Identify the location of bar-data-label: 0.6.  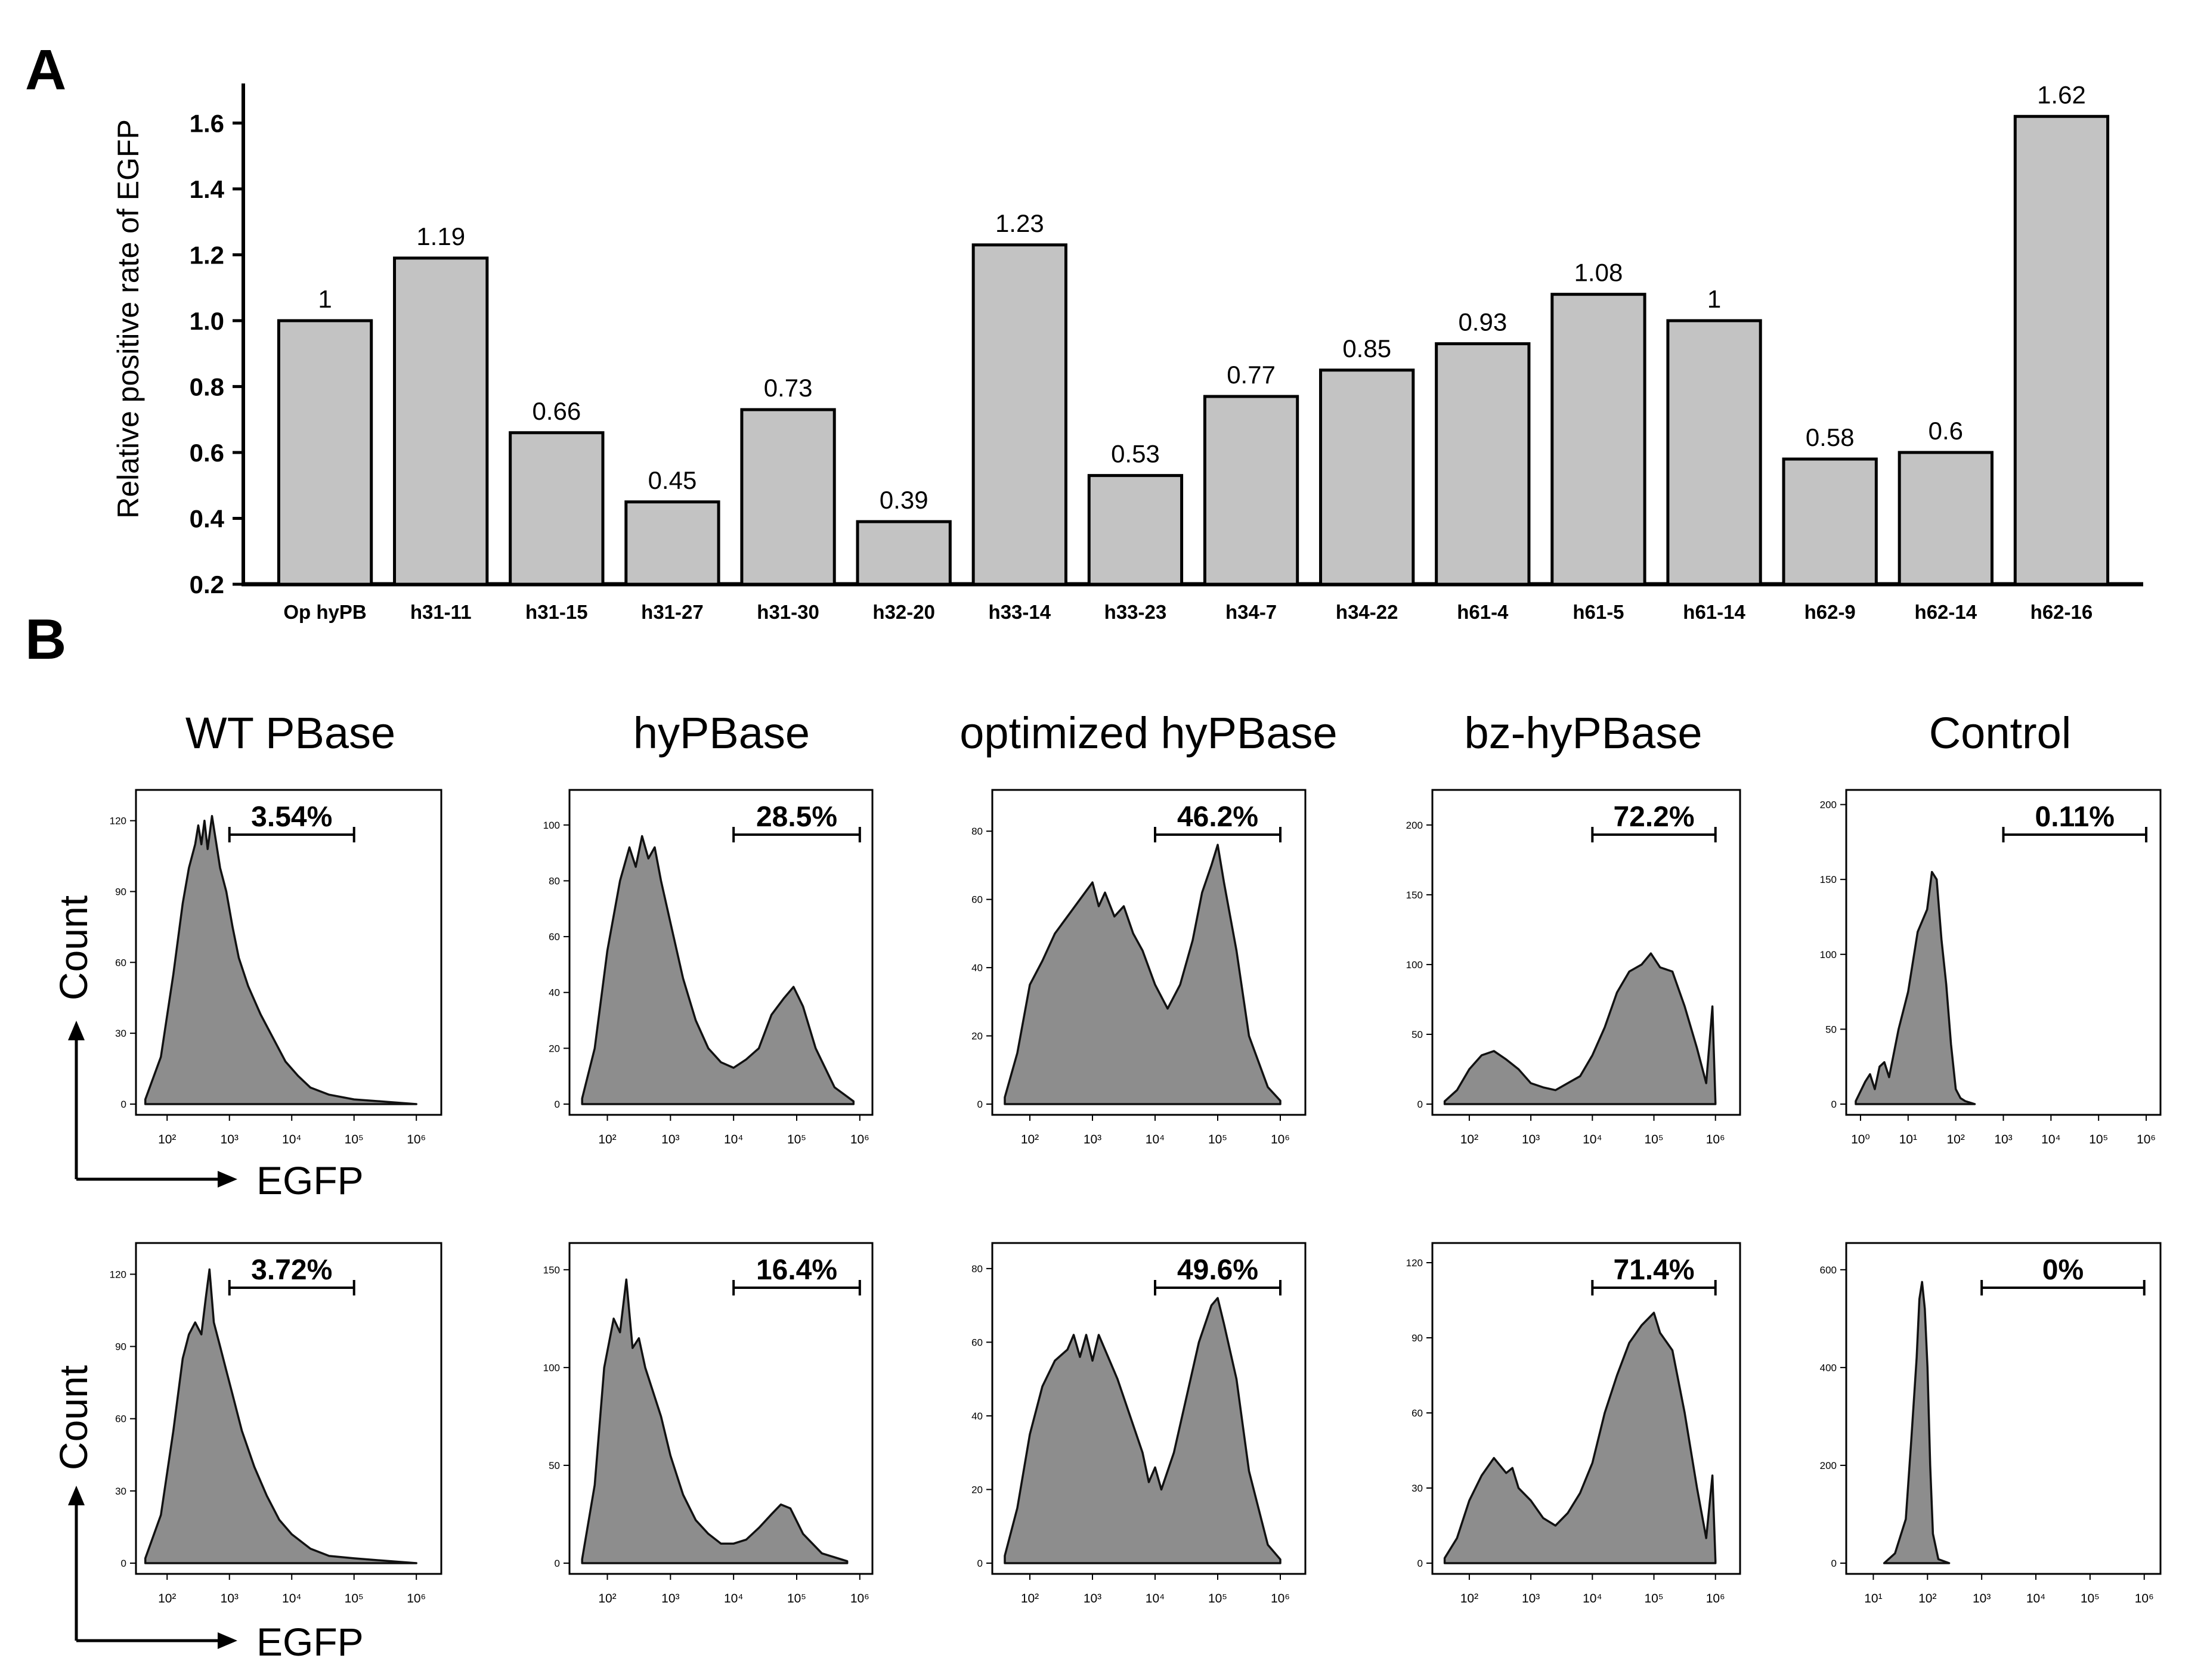
(1946, 431).